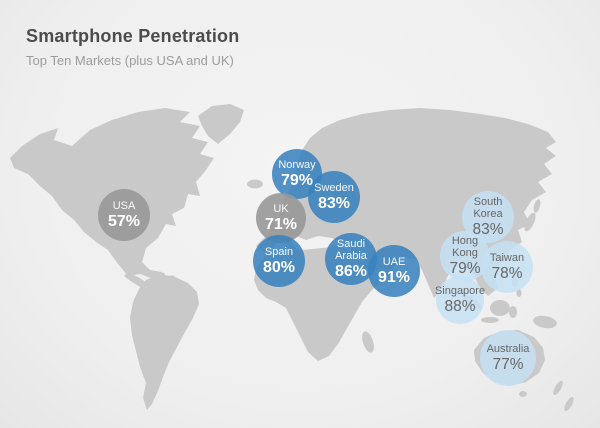 The width and height of the screenshot is (600, 428). What do you see at coordinates (460, 306) in the screenshot?
I see `market-value: 88%` at bounding box center [460, 306].